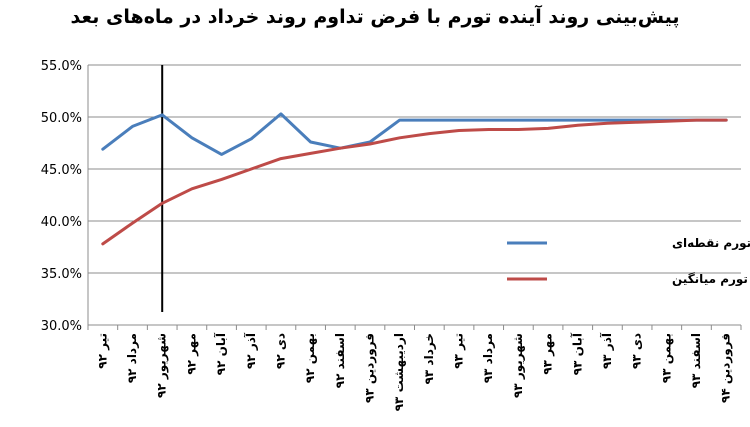 This screenshot has width=750, height=427. I want to click on x-tick-label: بهمن ۹۲, so click(310, 358).